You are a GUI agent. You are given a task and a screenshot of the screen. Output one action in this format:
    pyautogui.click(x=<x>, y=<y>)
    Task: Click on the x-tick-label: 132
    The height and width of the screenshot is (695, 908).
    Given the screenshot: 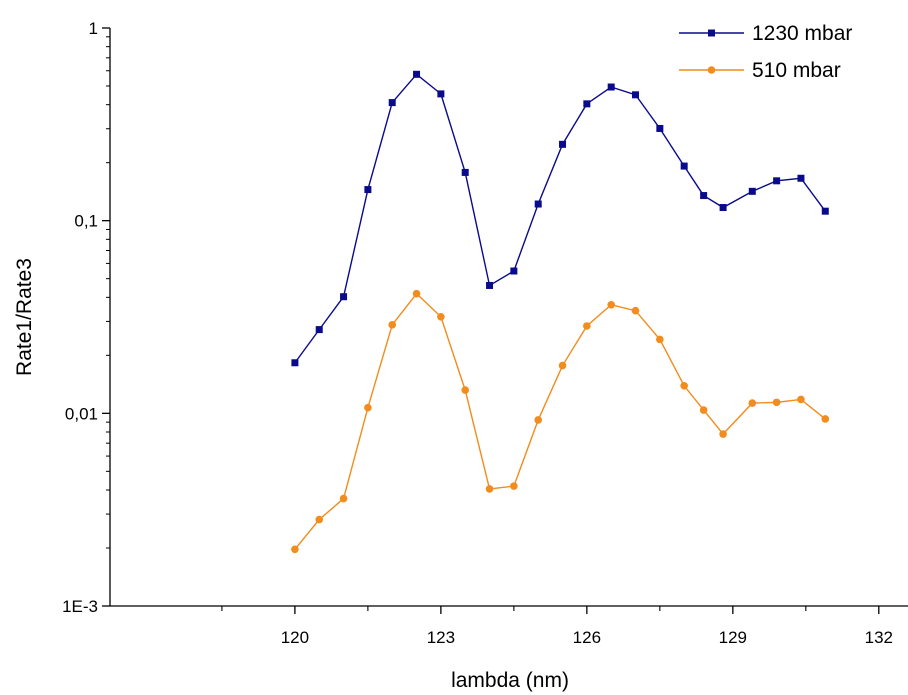 What is the action you would take?
    pyautogui.click(x=879, y=637)
    